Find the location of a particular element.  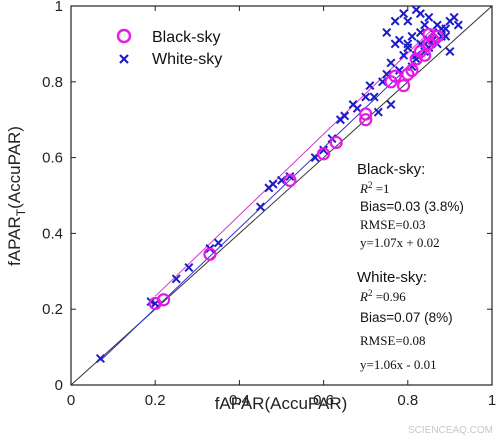

x-tick-label: 0 is located at coordinates (71, 400).